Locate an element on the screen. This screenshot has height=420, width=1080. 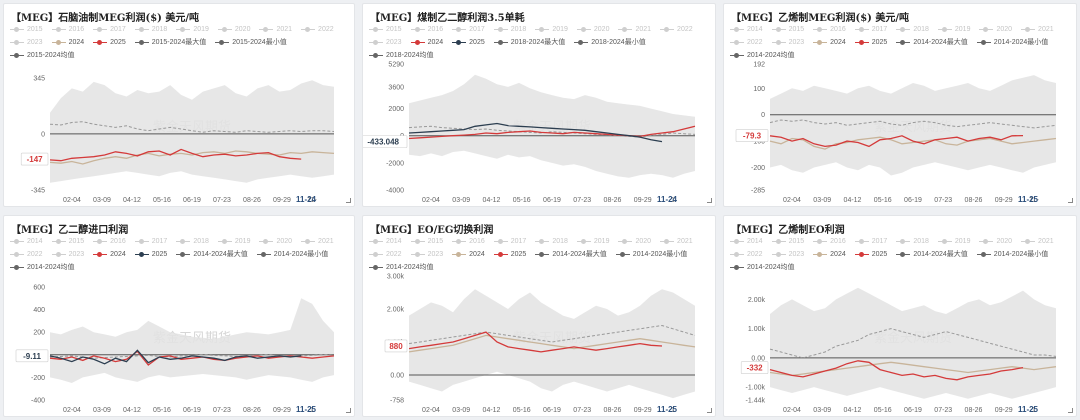
legend-item: 2018-2024最小值 is located at coordinates (610, 42).